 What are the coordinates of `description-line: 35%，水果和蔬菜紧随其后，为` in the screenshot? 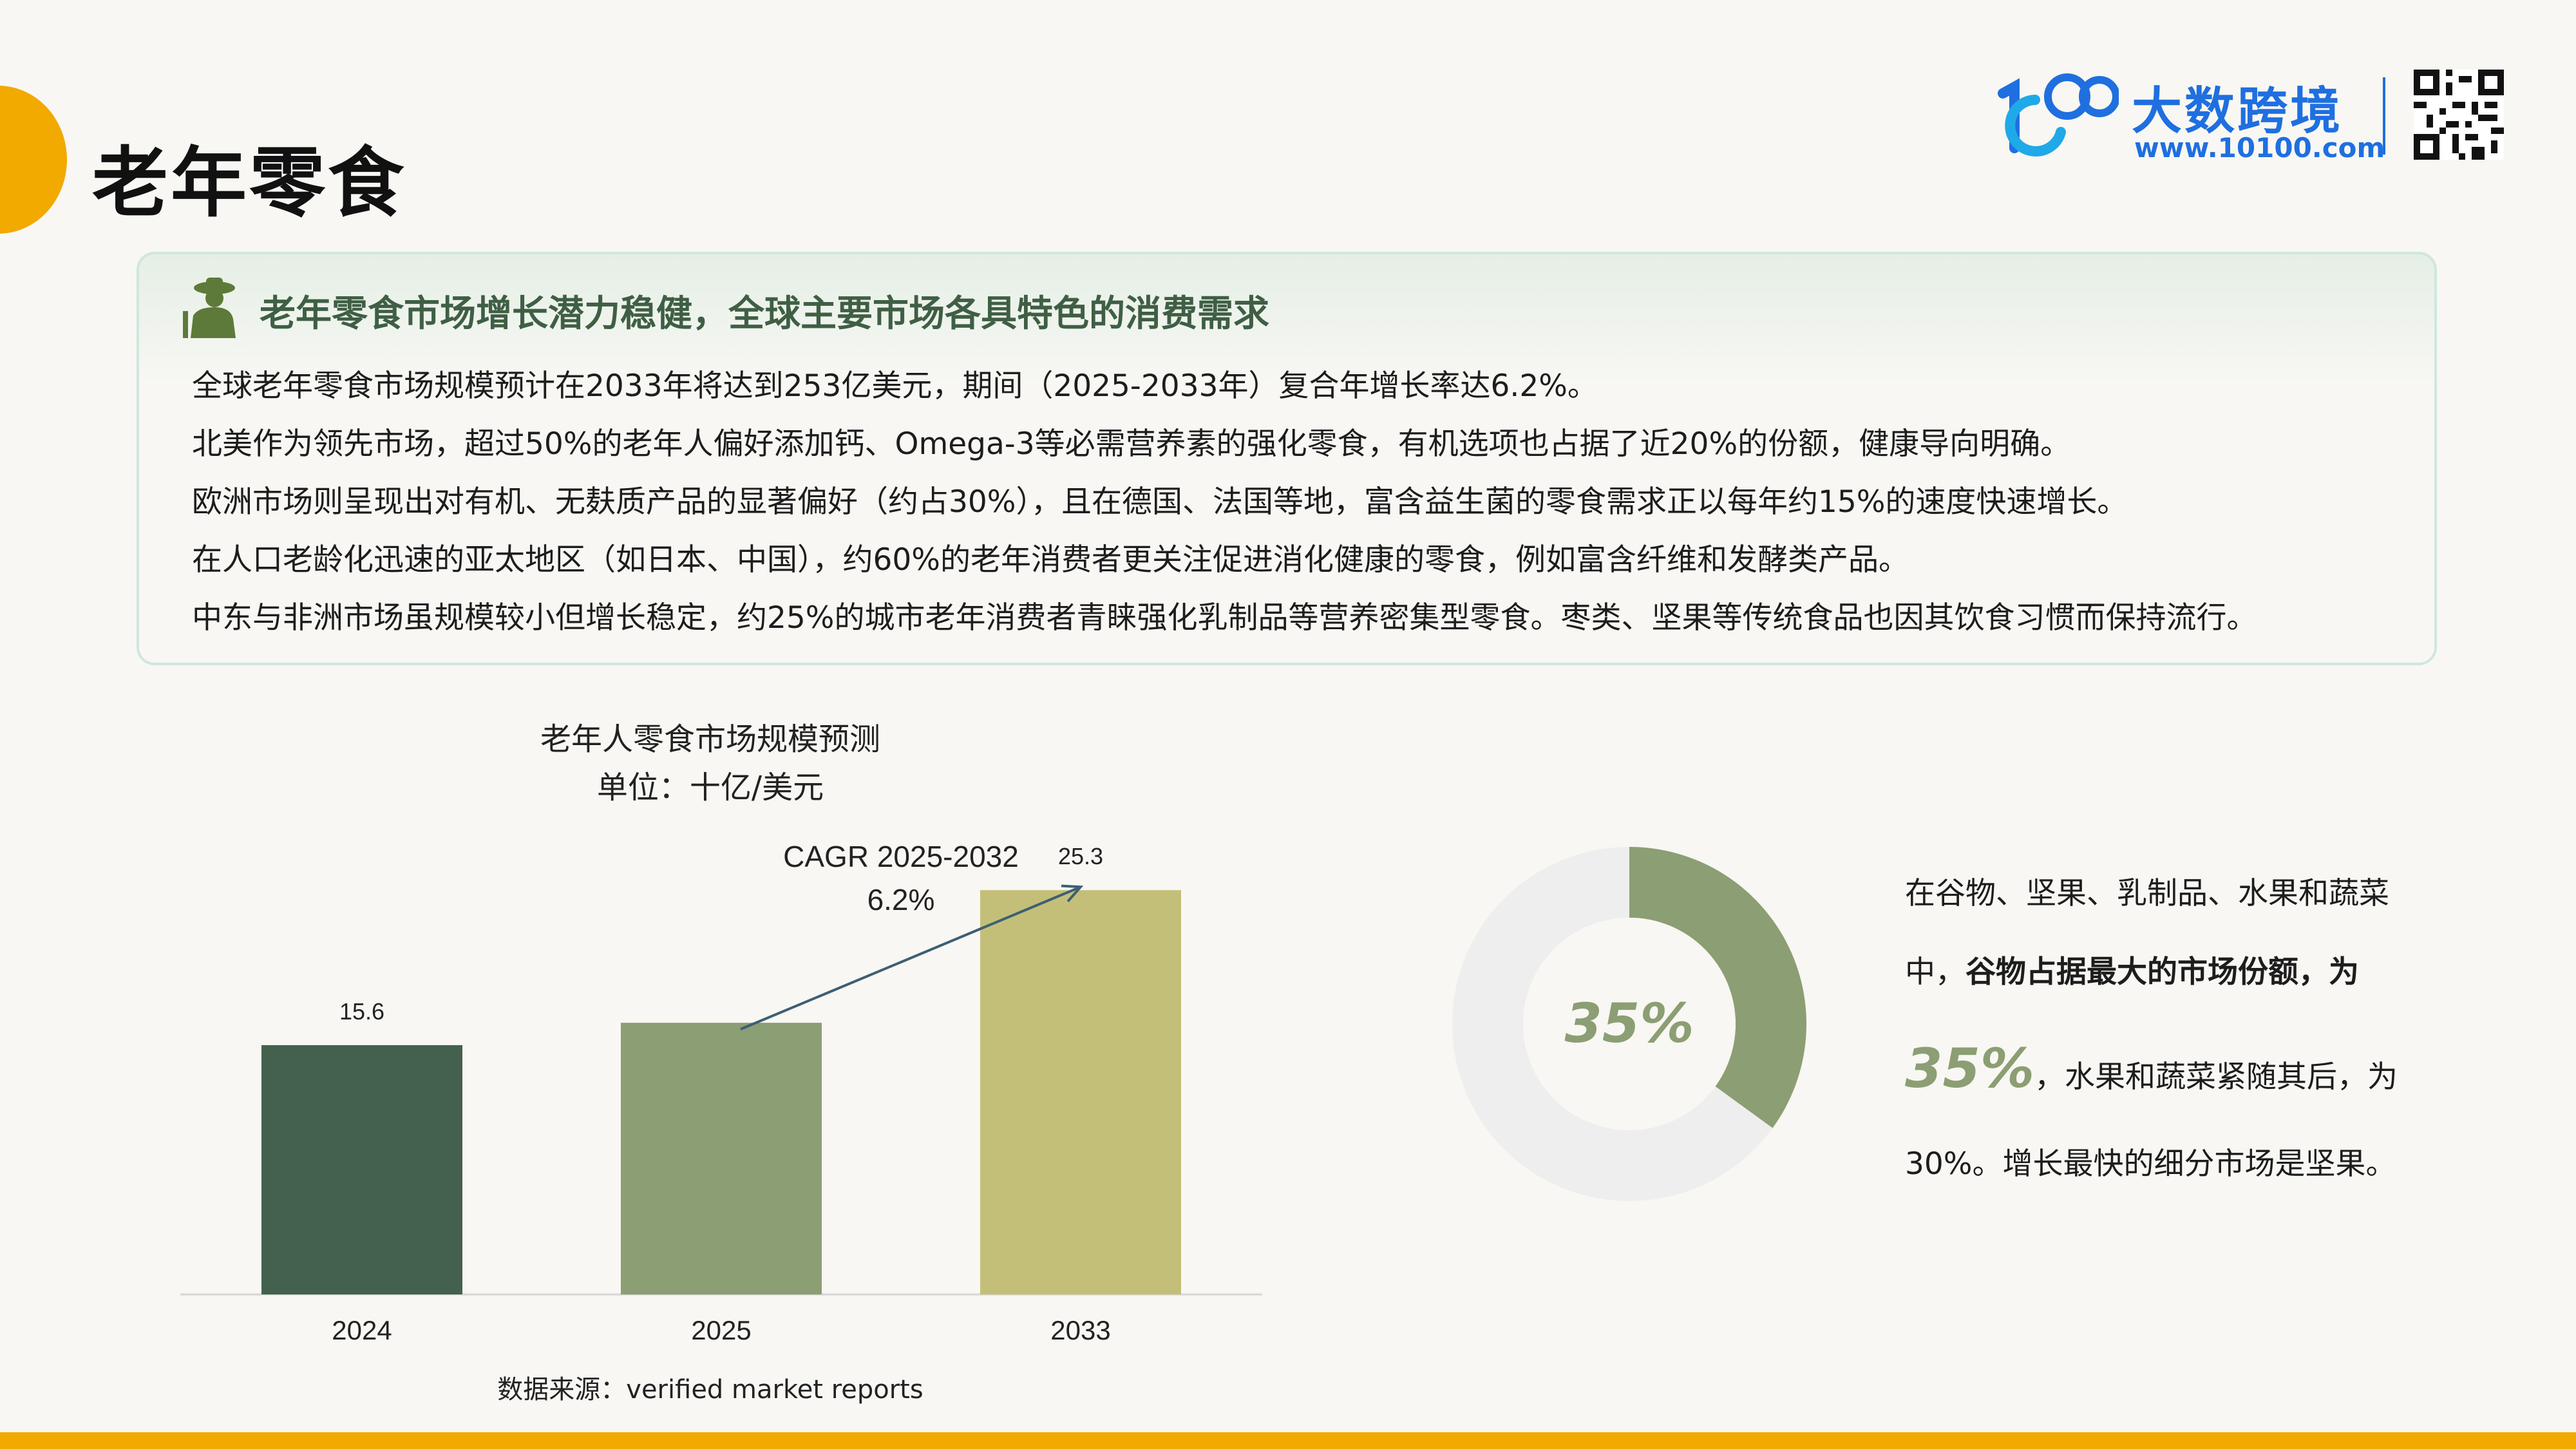 It's located at (2151, 1068).